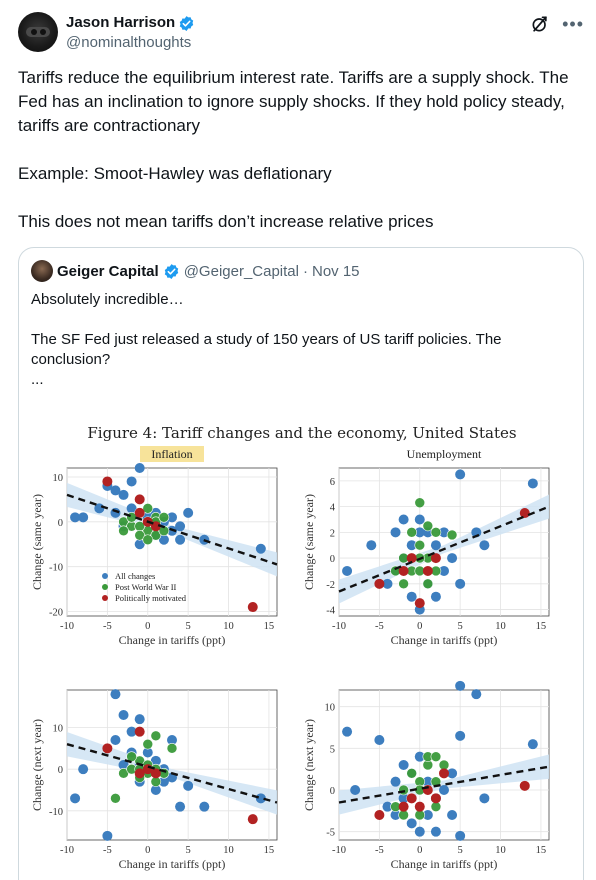 Image resolution: width=596 pixels, height=880 pixels. What do you see at coordinates (330, 833) in the screenshot?
I see `y-tick-label: -5` at bounding box center [330, 833].